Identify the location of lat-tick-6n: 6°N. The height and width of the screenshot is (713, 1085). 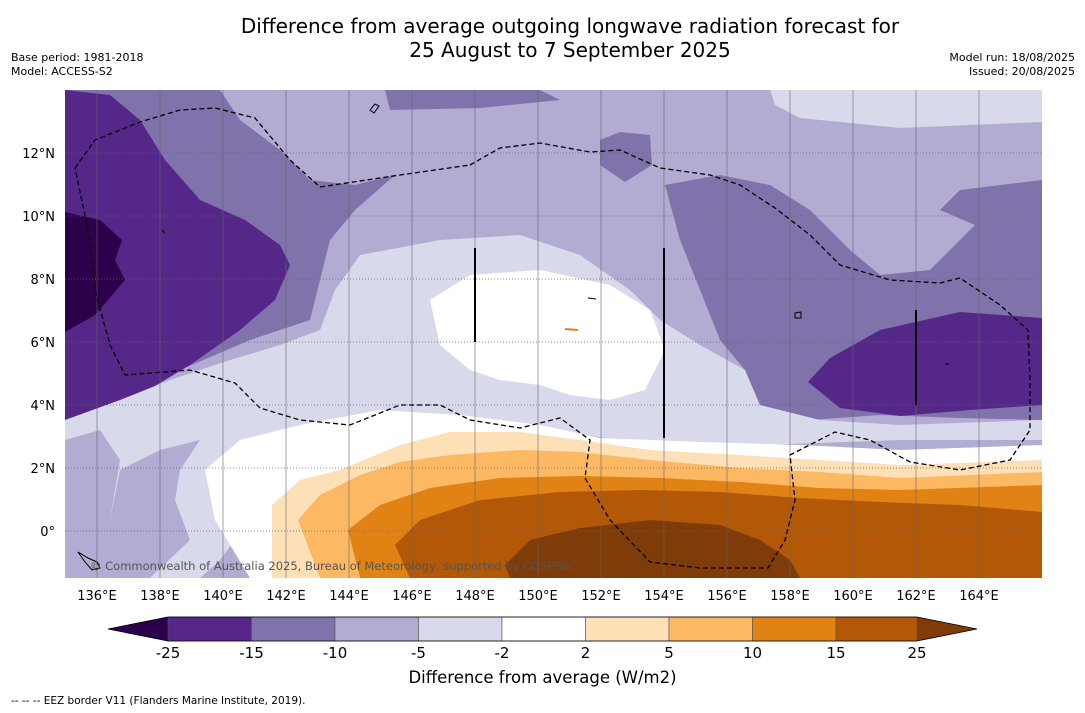
(43, 343).